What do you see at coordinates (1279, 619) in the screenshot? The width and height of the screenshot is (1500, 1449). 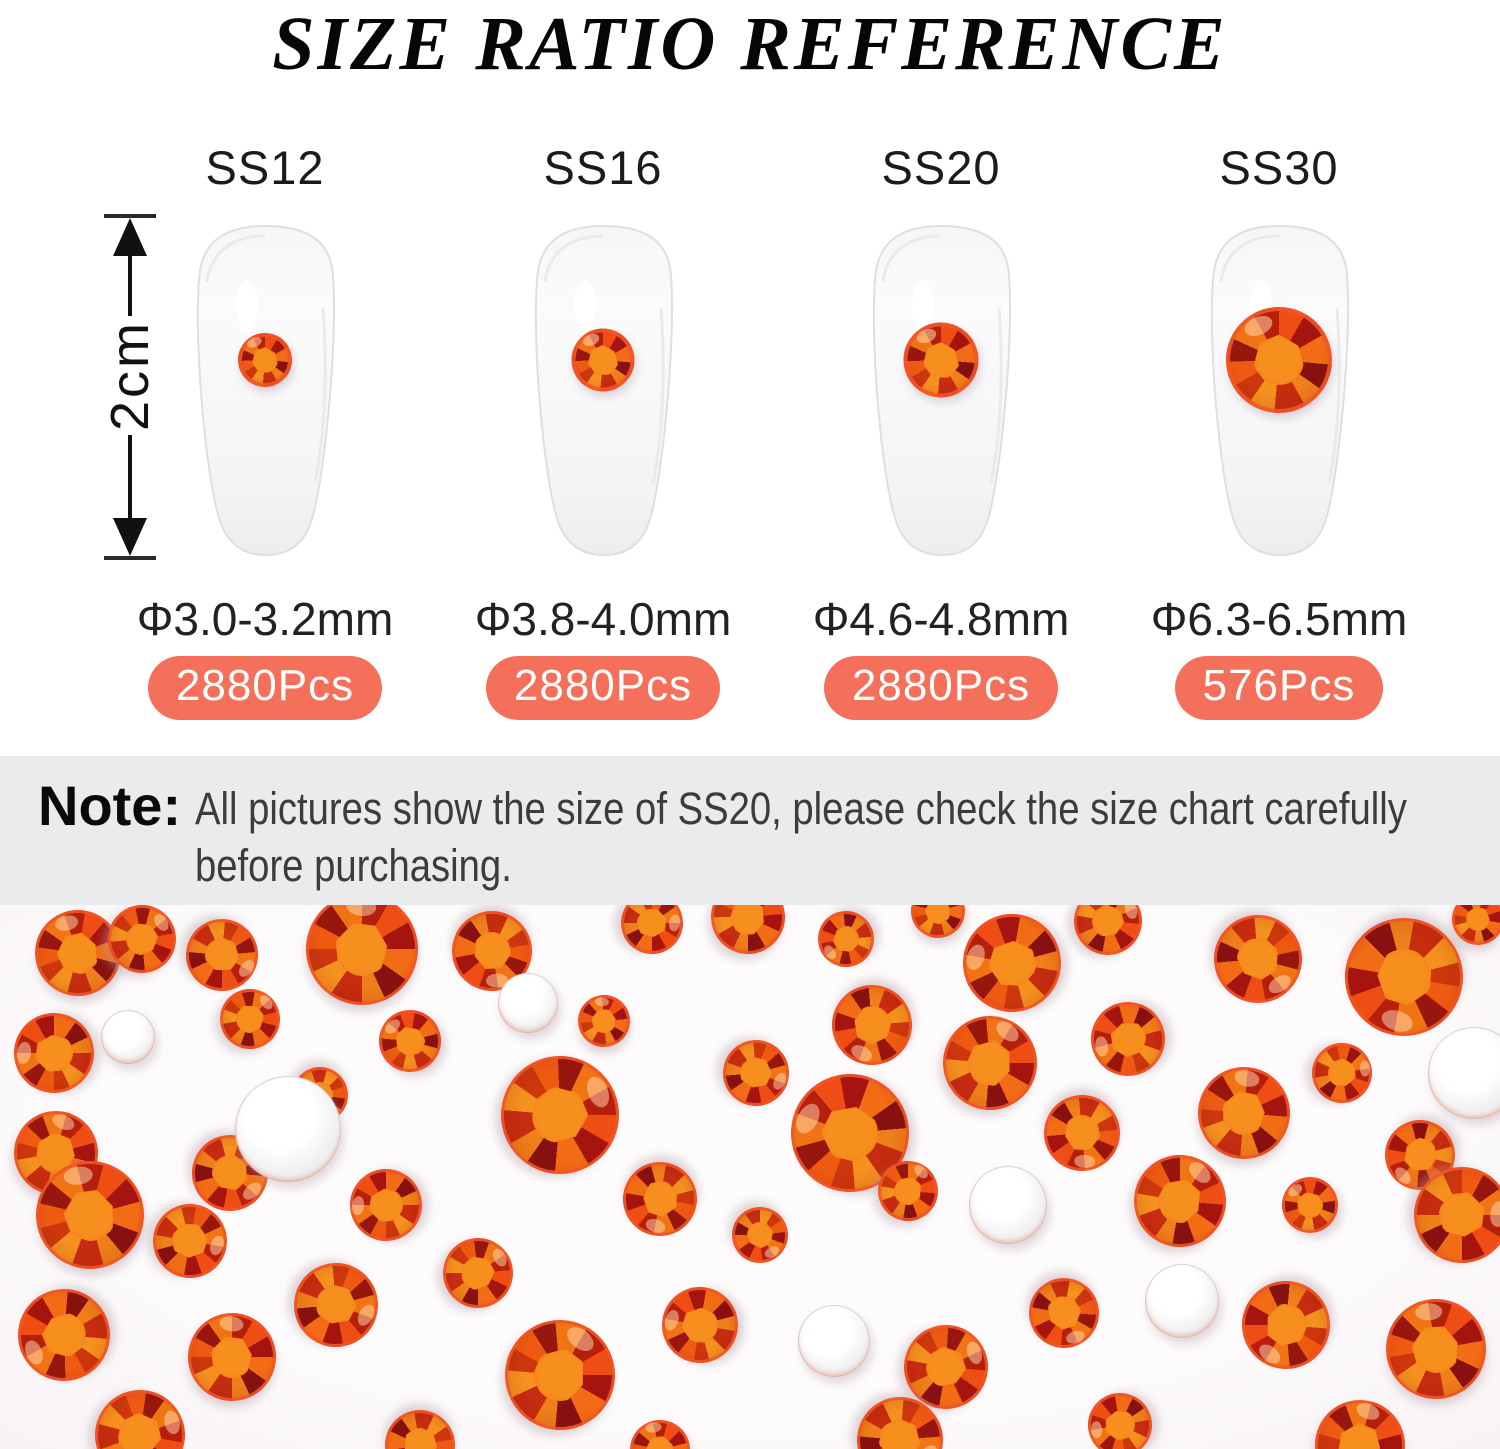 I see `diameter-label: Φ6.3-6.5mm` at bounding box center [1279, 619].